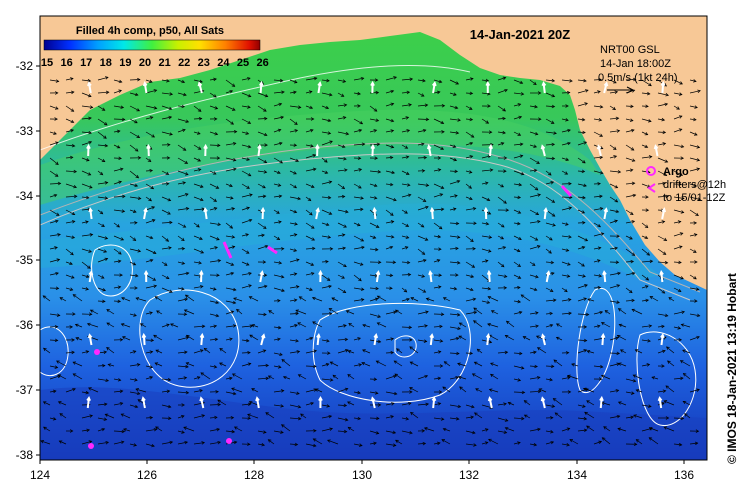 The width and height of the screenshot is (749, 496). I want to click on map-date-title: 14-Jan-2021 20Z, so click(520, 34).